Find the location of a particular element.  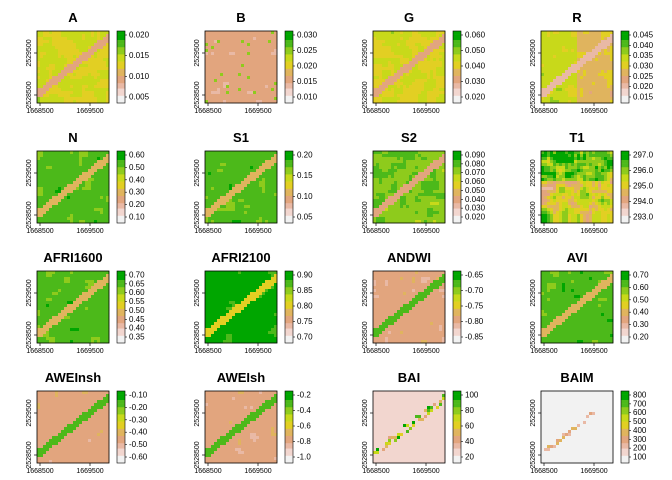

legend-tick-label: 0.030 is located at coordinates (475, 208).